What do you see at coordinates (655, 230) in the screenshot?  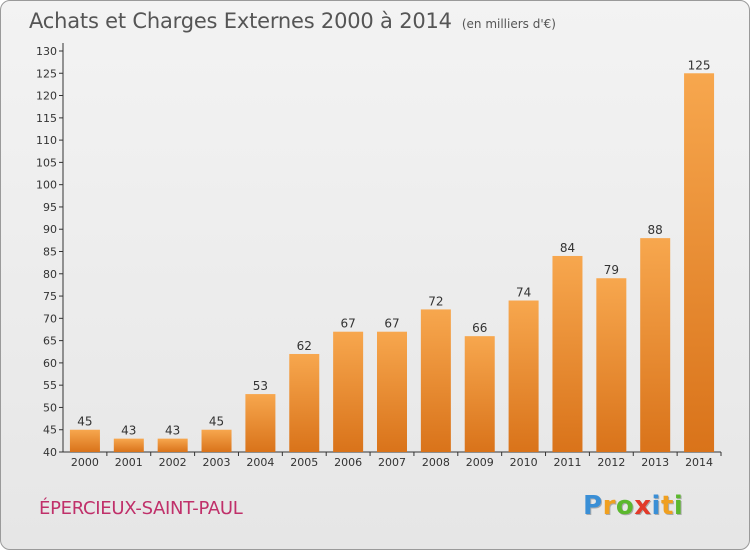 I see `data-label: 88` at bounding box center [655, 230].